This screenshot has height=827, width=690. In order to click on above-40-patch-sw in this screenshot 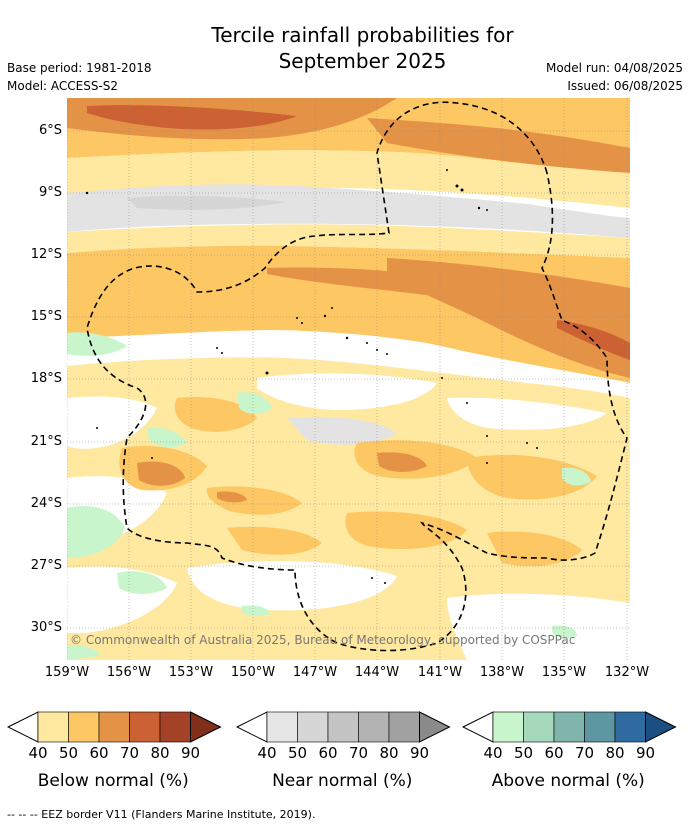, I will do `click(96, 532)`.